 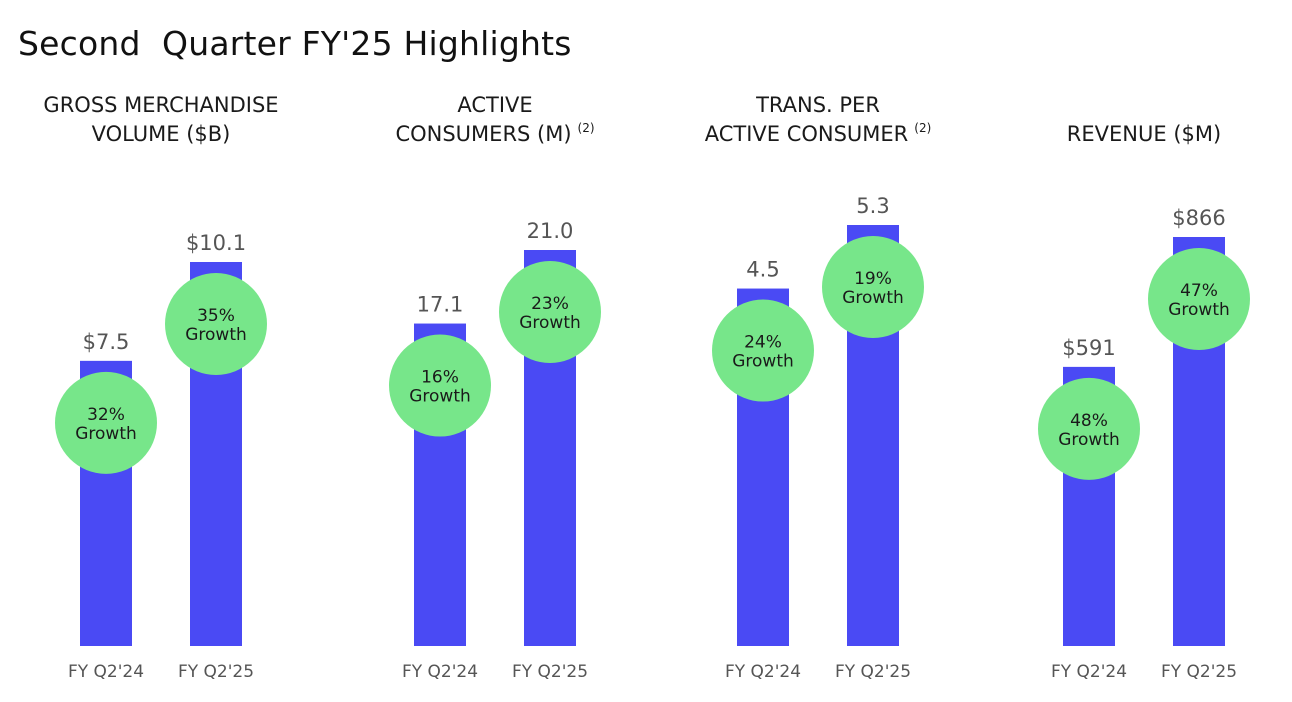 I want to click on chart-title-line: REVENUE ($M), so click(x=1144, y=134).